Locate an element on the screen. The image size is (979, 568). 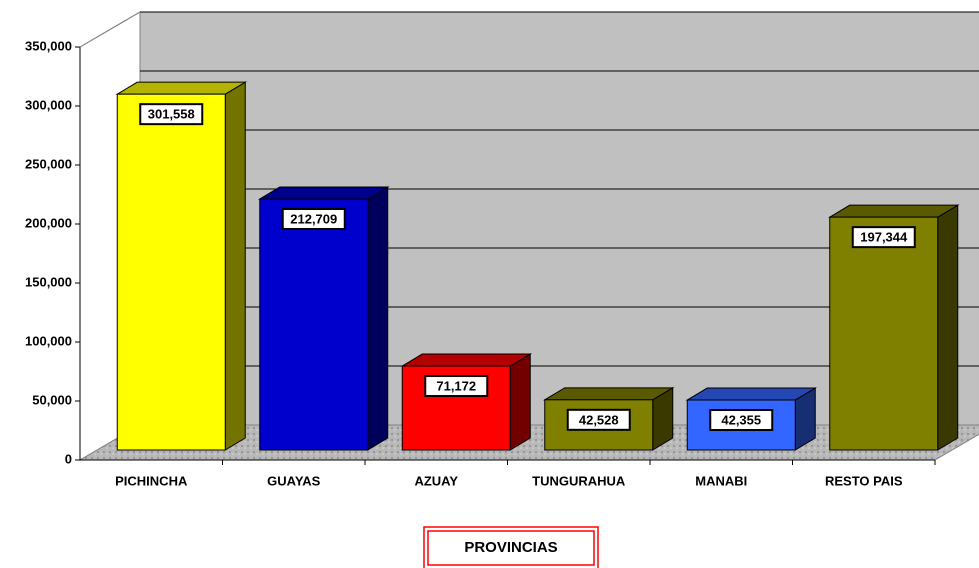
value-label: 197,344 is located at coordinates (884, 237).